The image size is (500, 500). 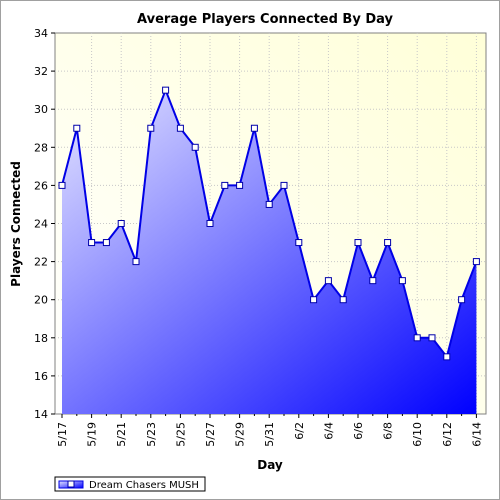 I want to click on y-tick-label: 24, so click(x=41, y=224).